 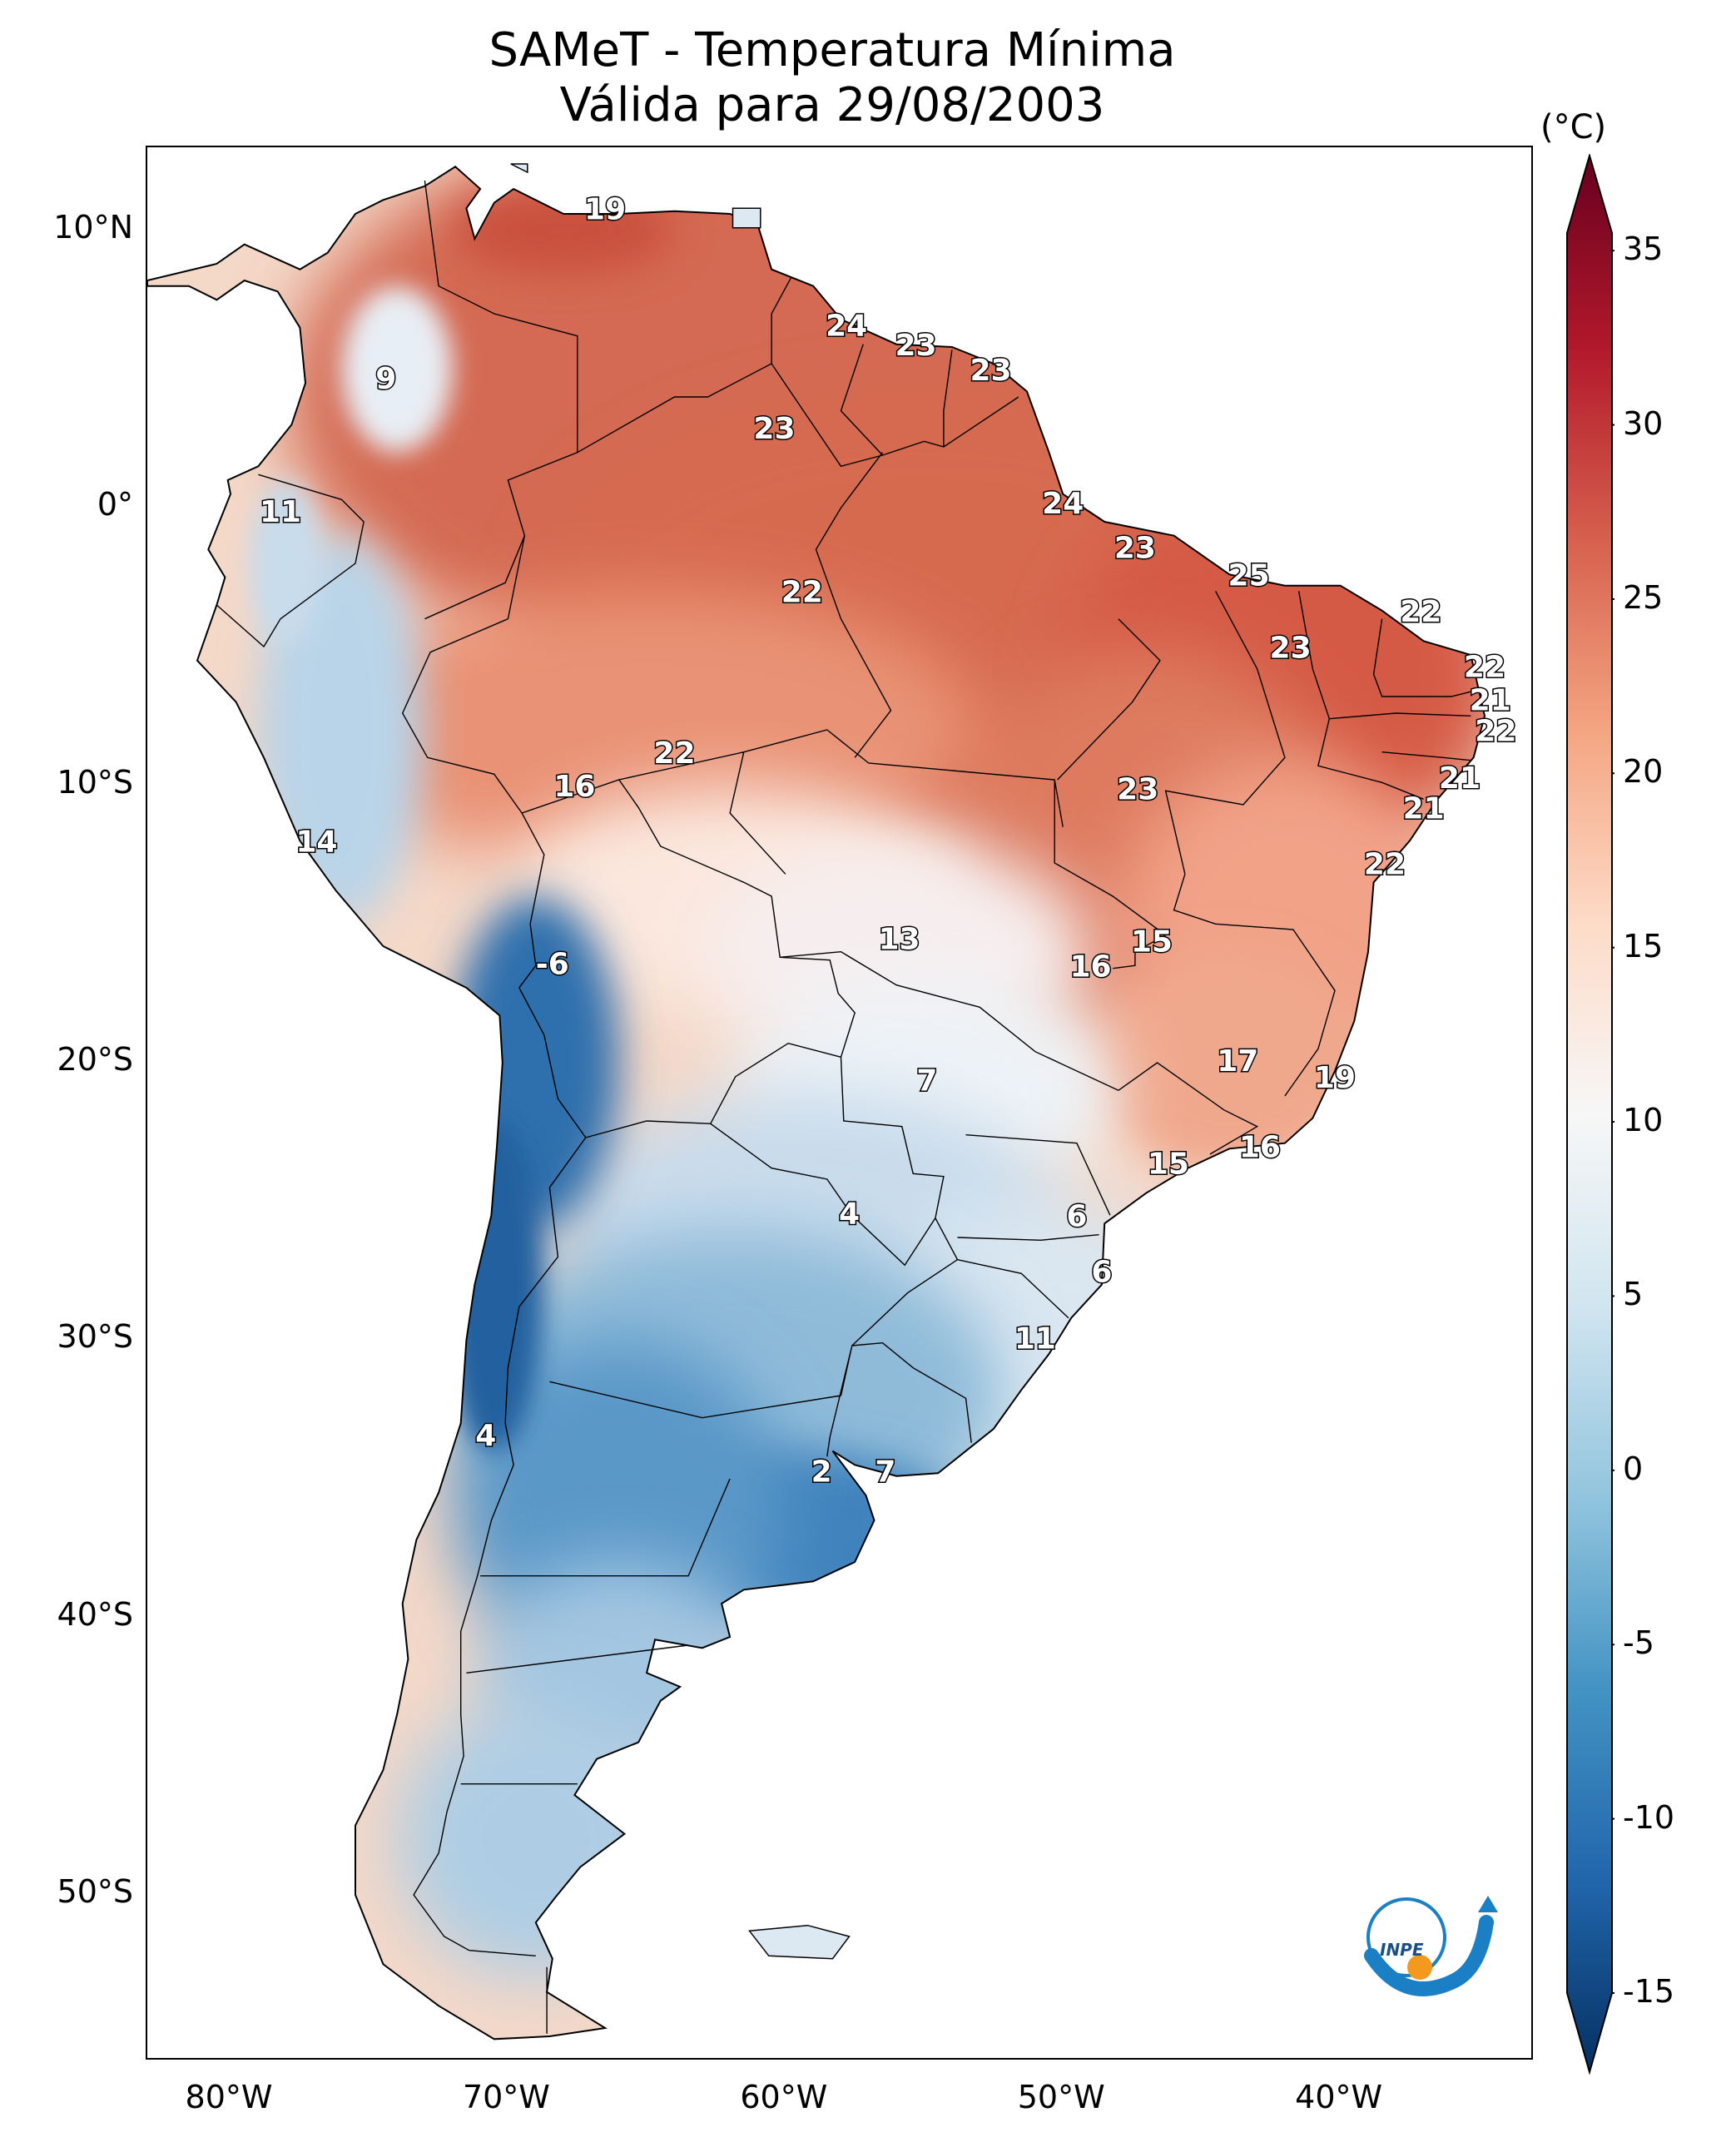 I want to click on colorbar-tick-label: 0, so click(x=1633, y=1468).